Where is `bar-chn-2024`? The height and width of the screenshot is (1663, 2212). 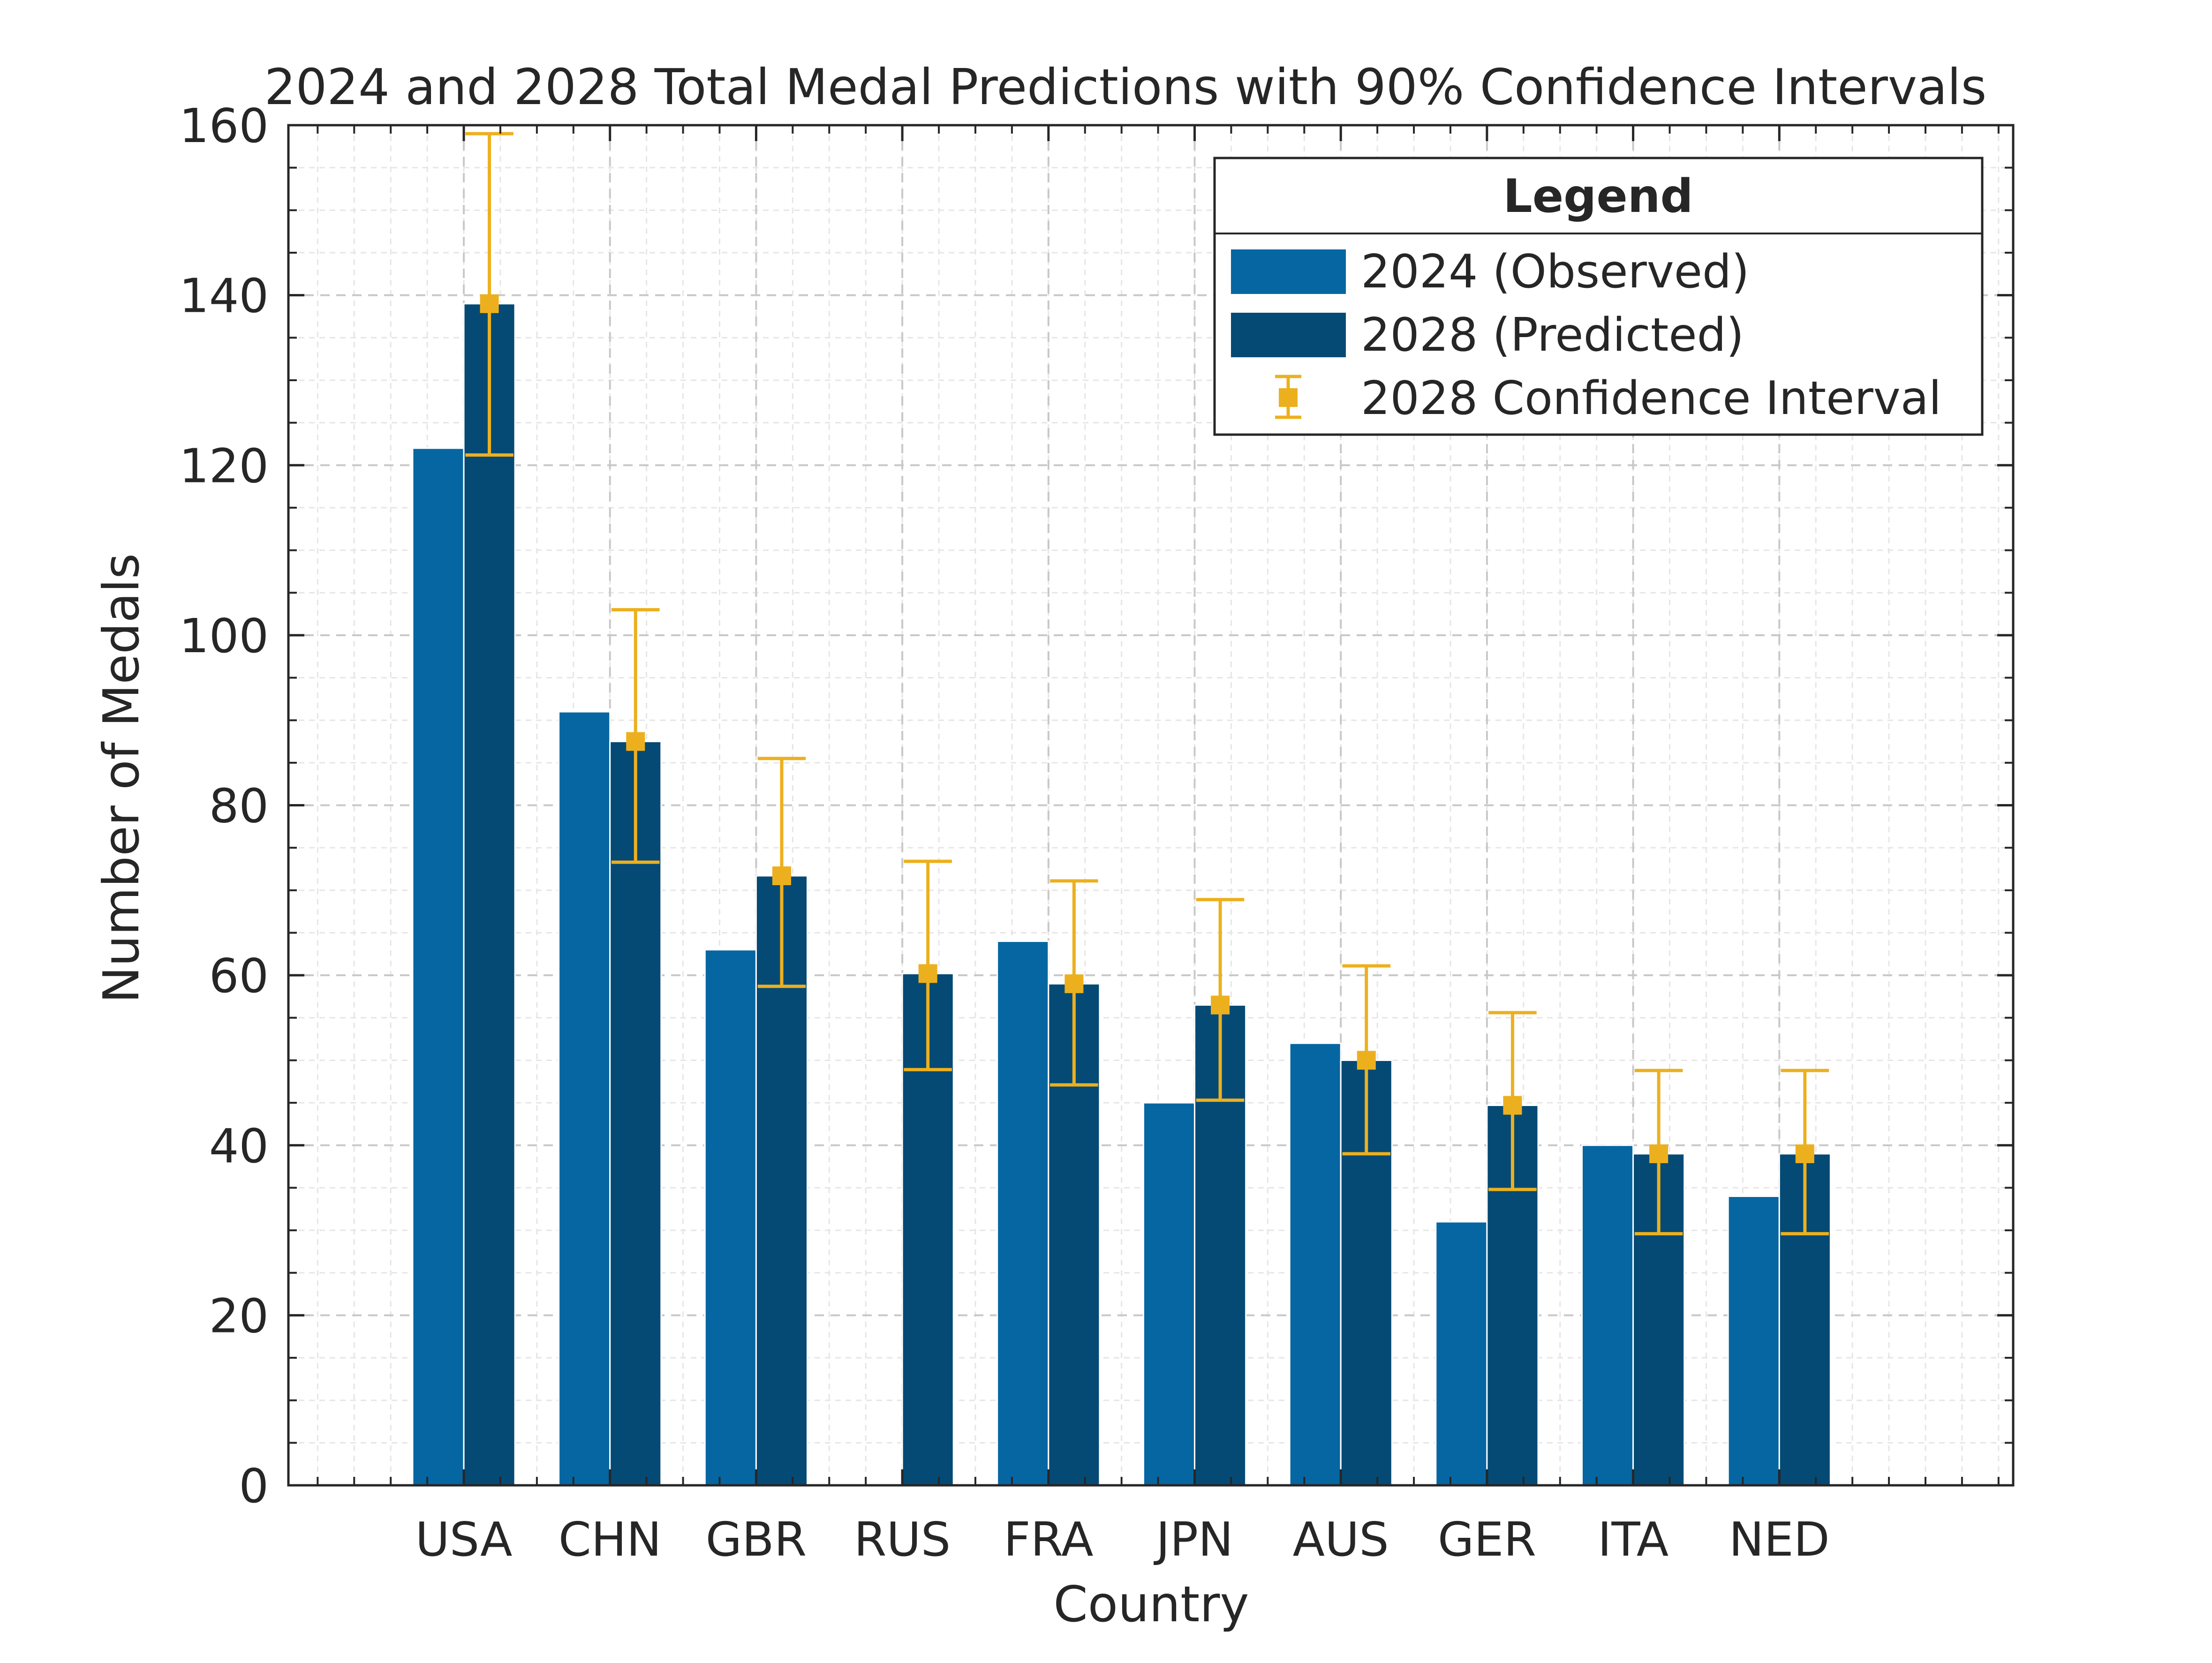
bar-chn-2024 is located at coordinates (584, 1098).